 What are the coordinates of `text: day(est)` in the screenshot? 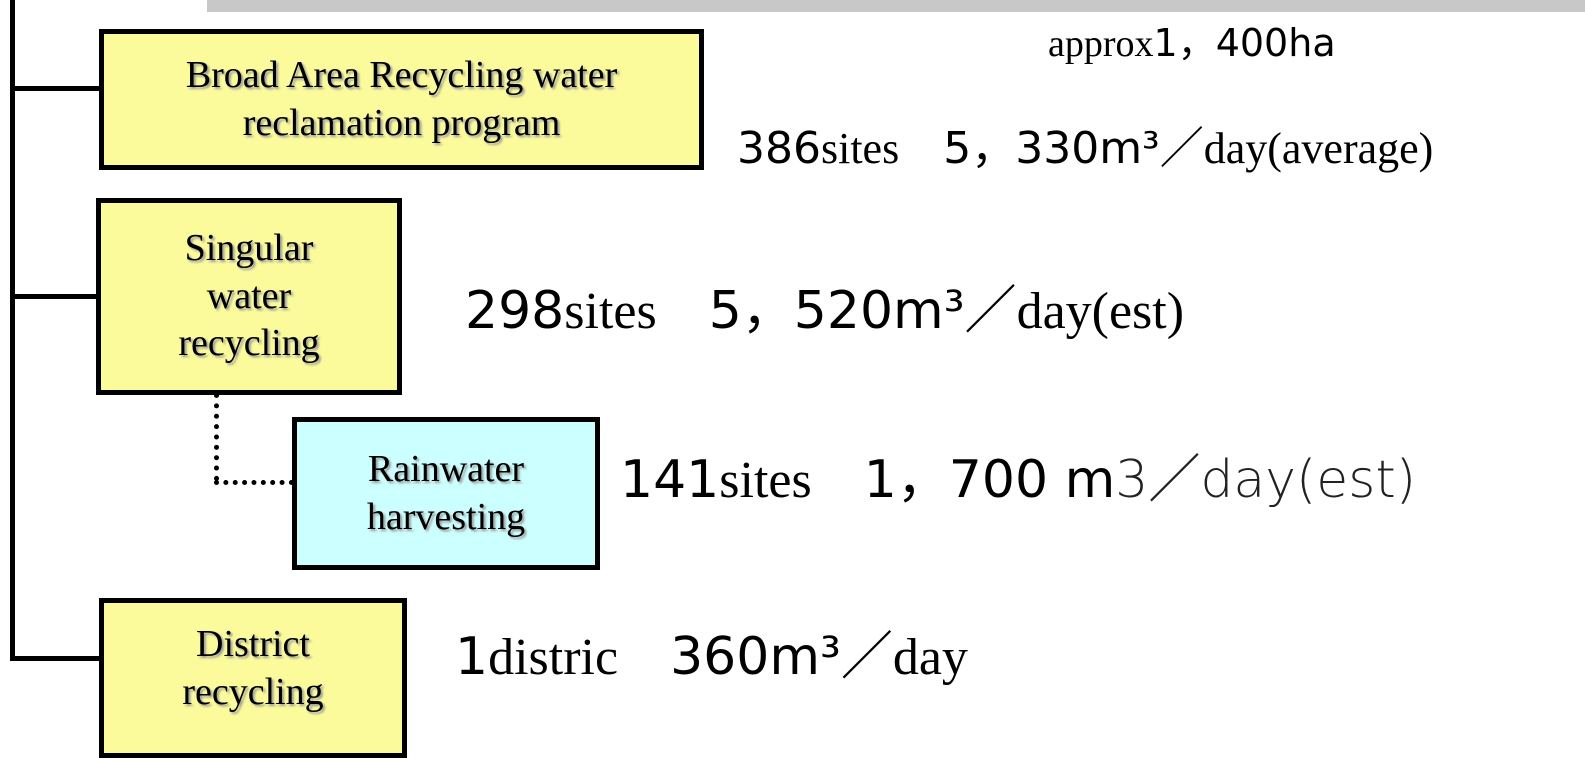 It's located at (1100, 311).